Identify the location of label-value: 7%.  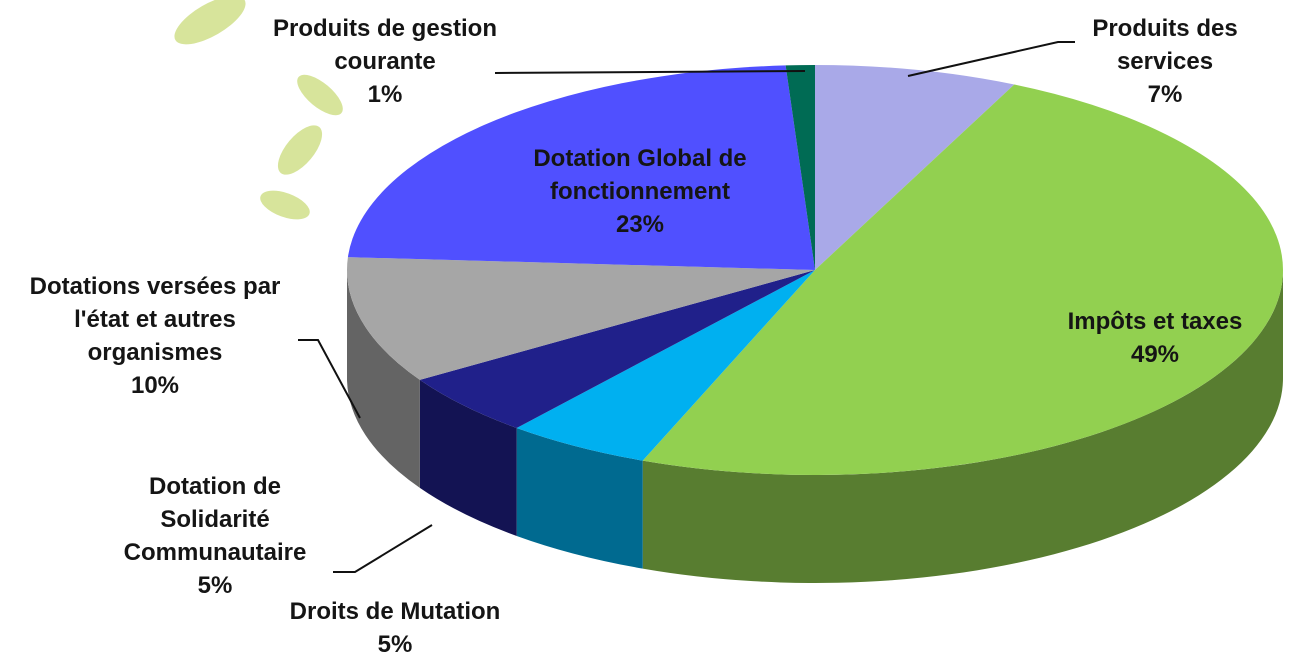
(1165, 94).